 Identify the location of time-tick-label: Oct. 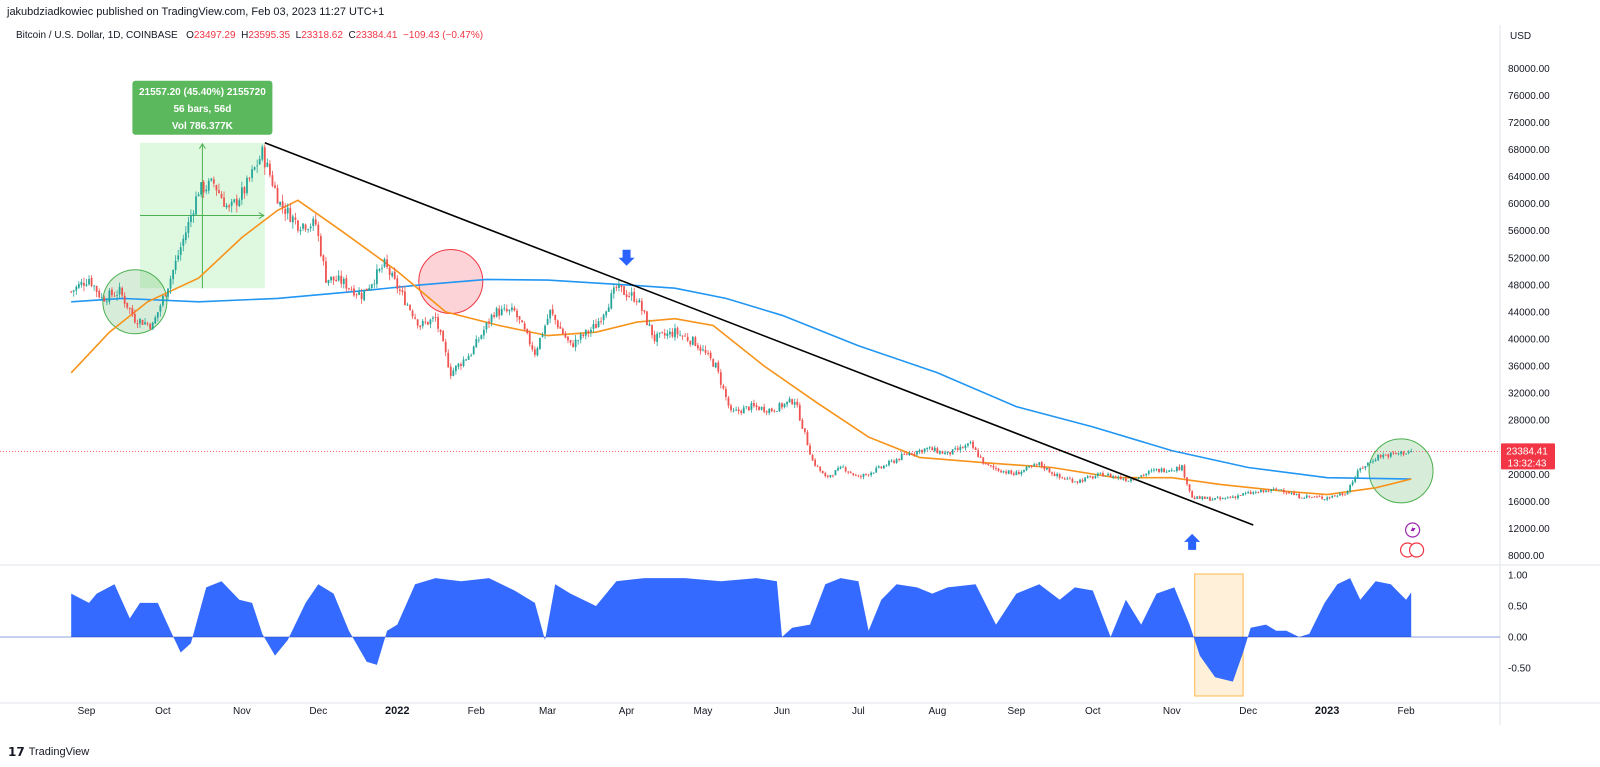
(1093, 711).